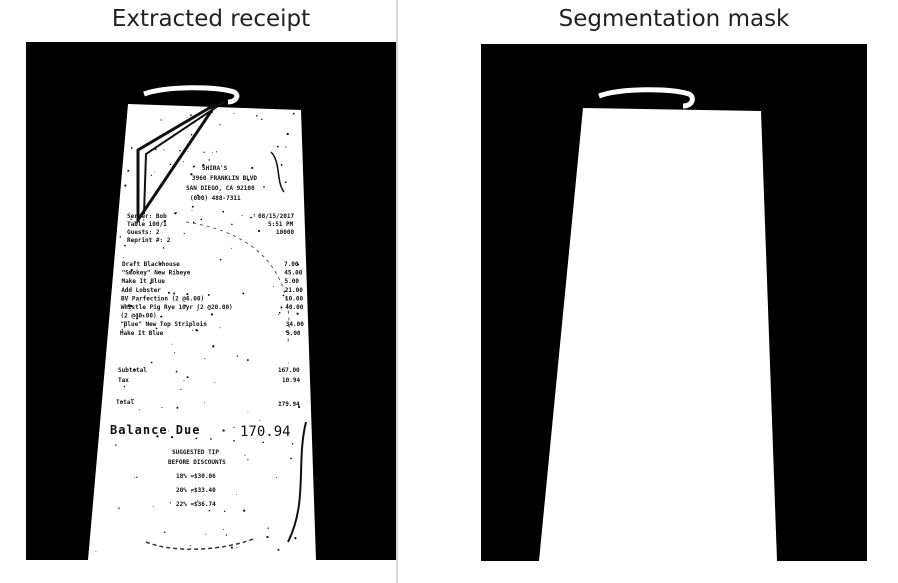 The image size is (898, 583). What do you see at coordinates (191, 95) in the screenshot?
I see `receipt-curl` at bounding box center [191, 95].